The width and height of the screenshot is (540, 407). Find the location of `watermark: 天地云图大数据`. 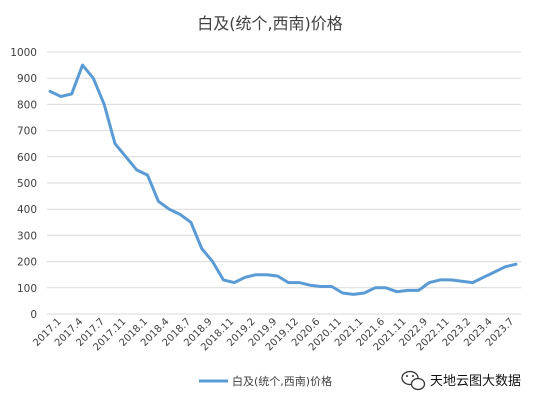

watermark: 天地云图大数据 is located at coordinates (461, 380).